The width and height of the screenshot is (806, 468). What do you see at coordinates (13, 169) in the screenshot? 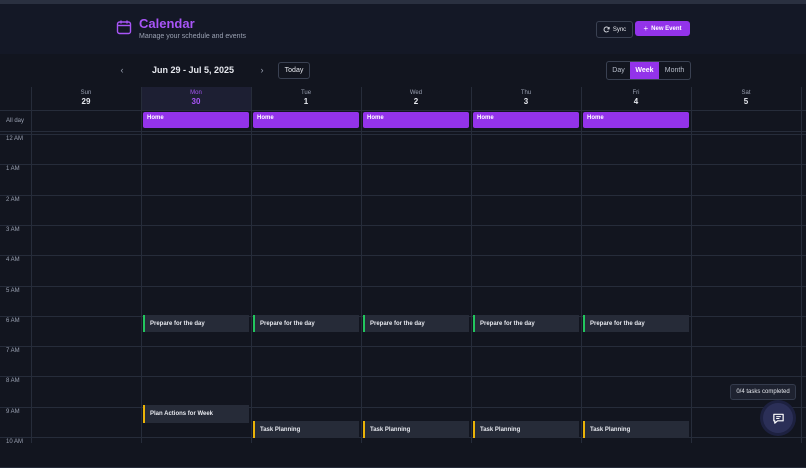
I see `hour-label: 1 AM` at bounding box center [13, 169].